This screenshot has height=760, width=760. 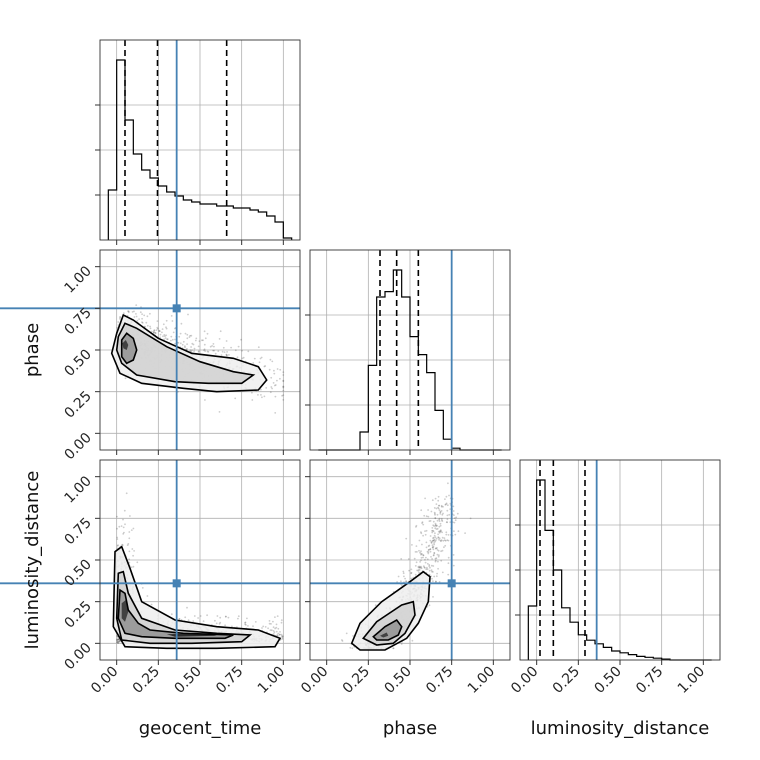 What do you see at coordinates (77, 489) in the screenshot?
I see `y-tick-label: 1.00` at bounding box center [77, 489].